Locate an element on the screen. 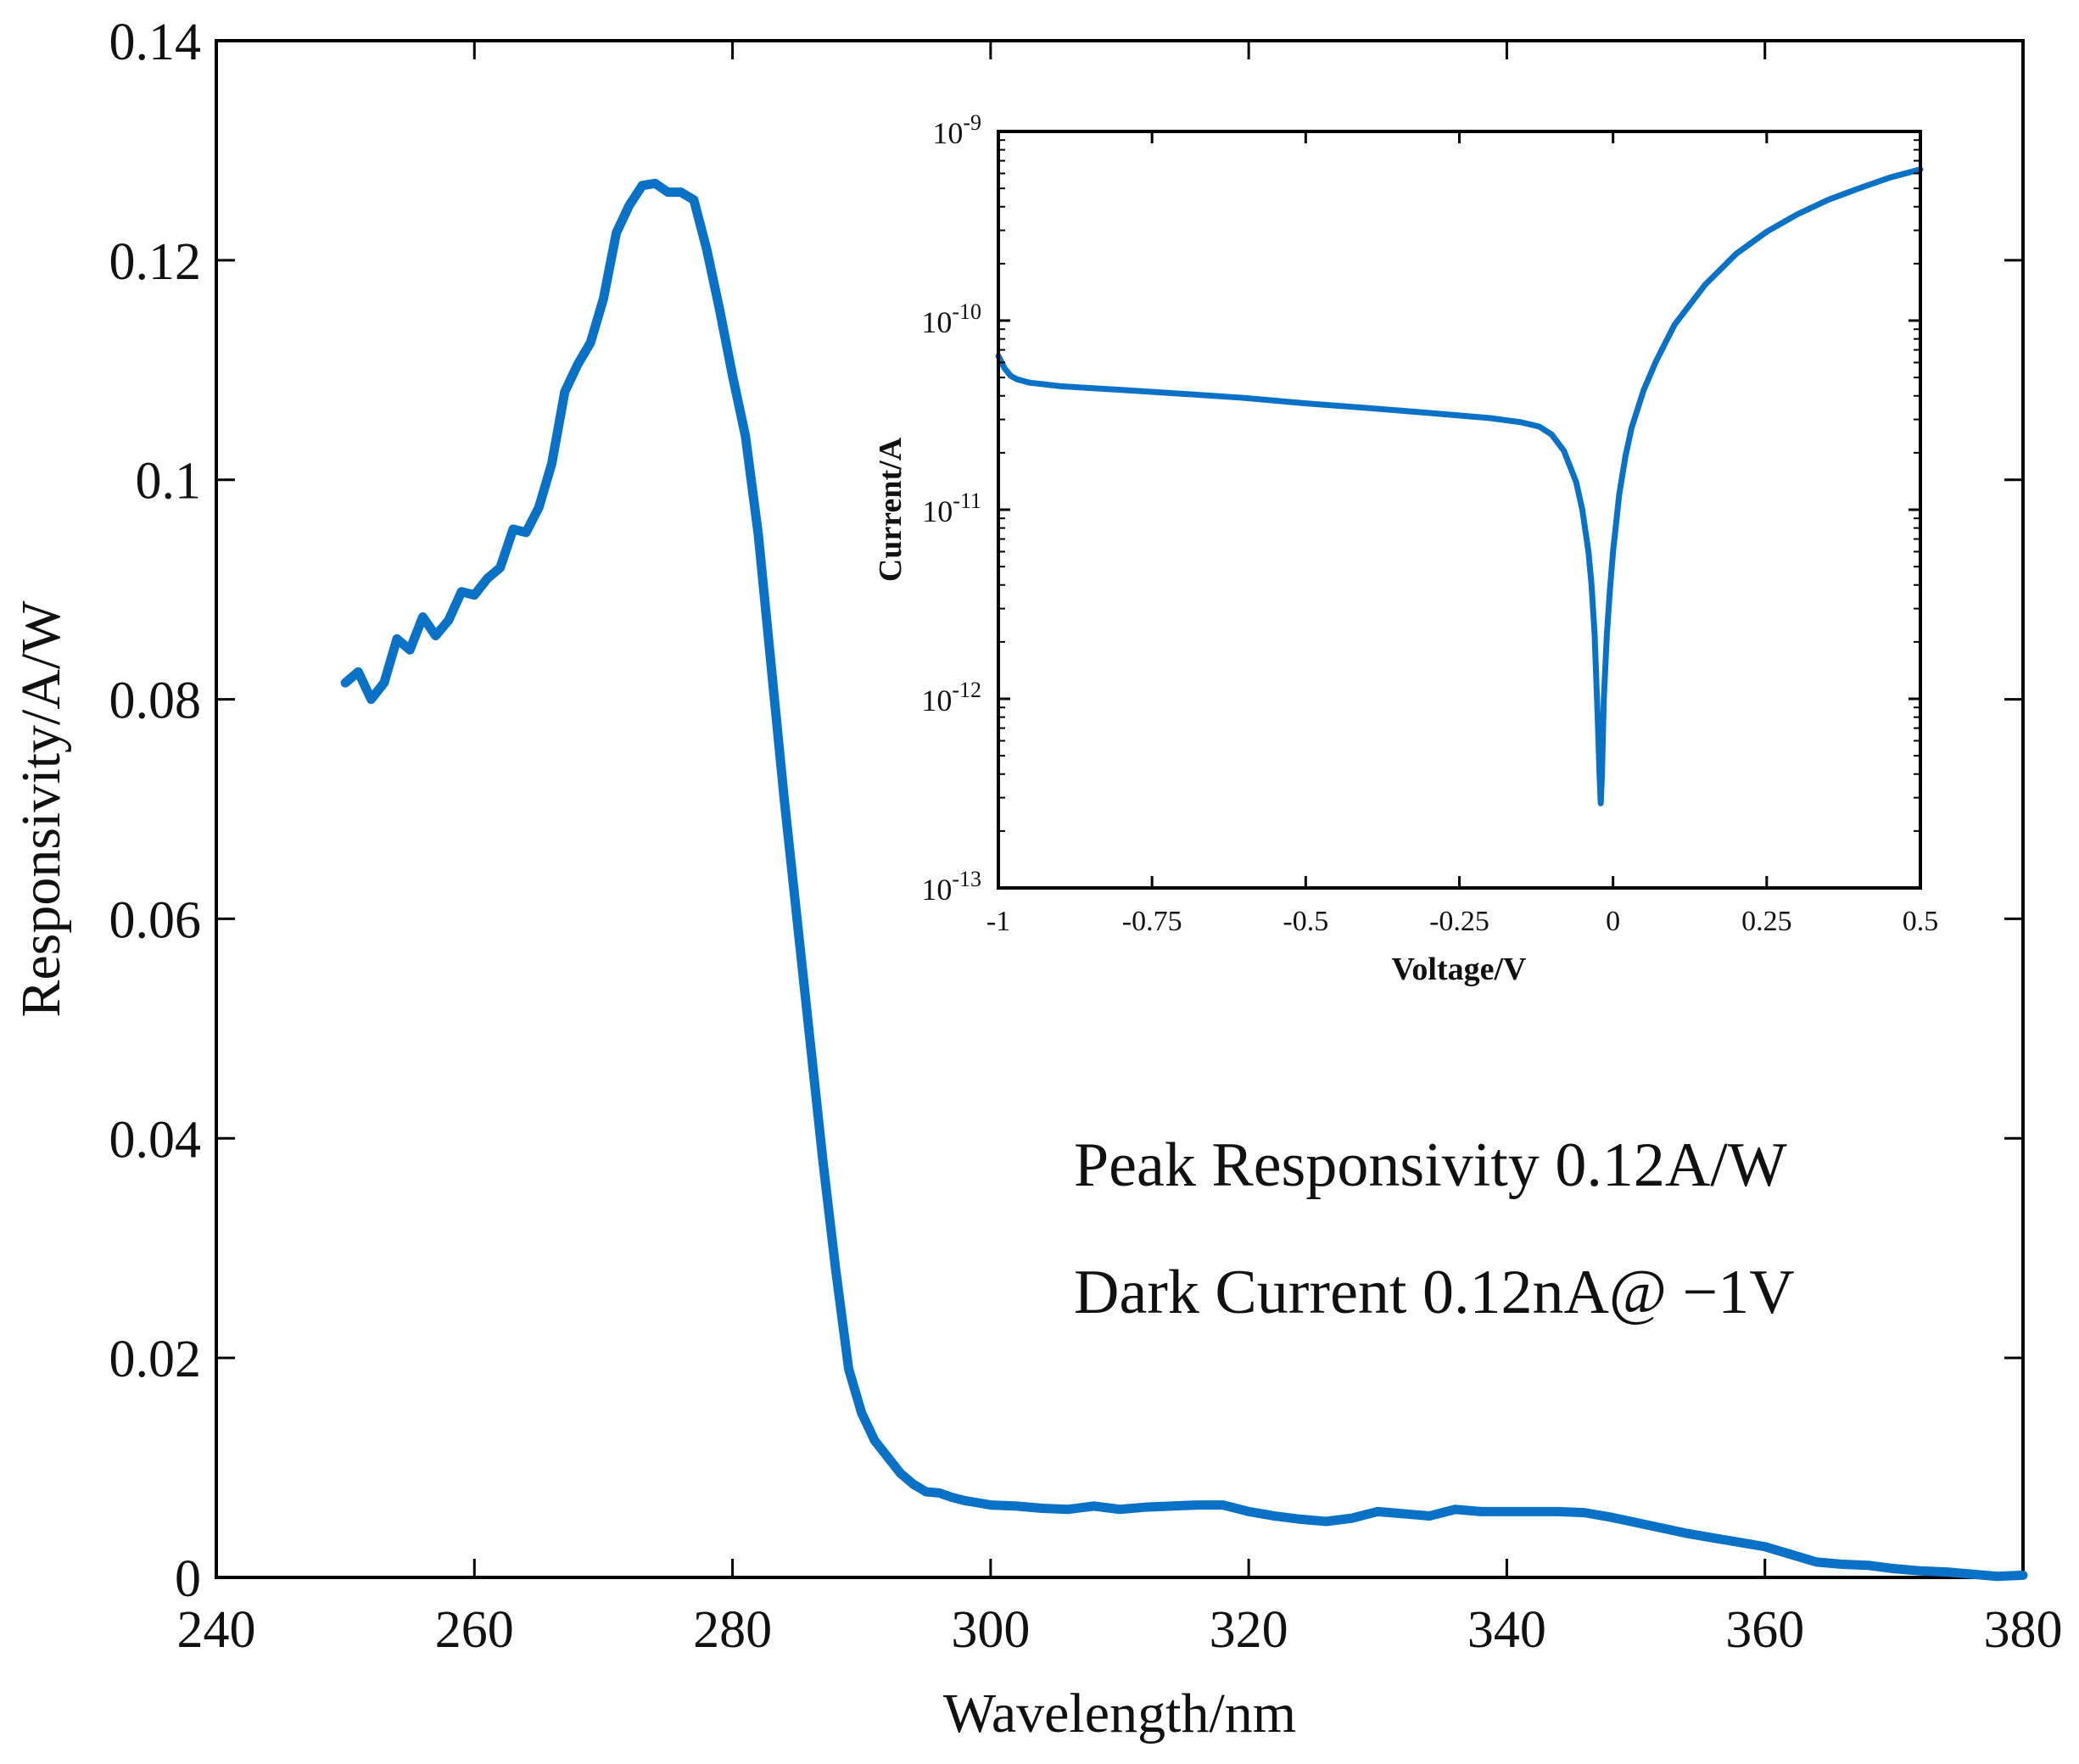 Image resolution: width=2079 pixels, height=1764 pixels. main-x-tick-labels: 240 260 280 300 320 340 360 380 is located at coordinates (1120, 1630).